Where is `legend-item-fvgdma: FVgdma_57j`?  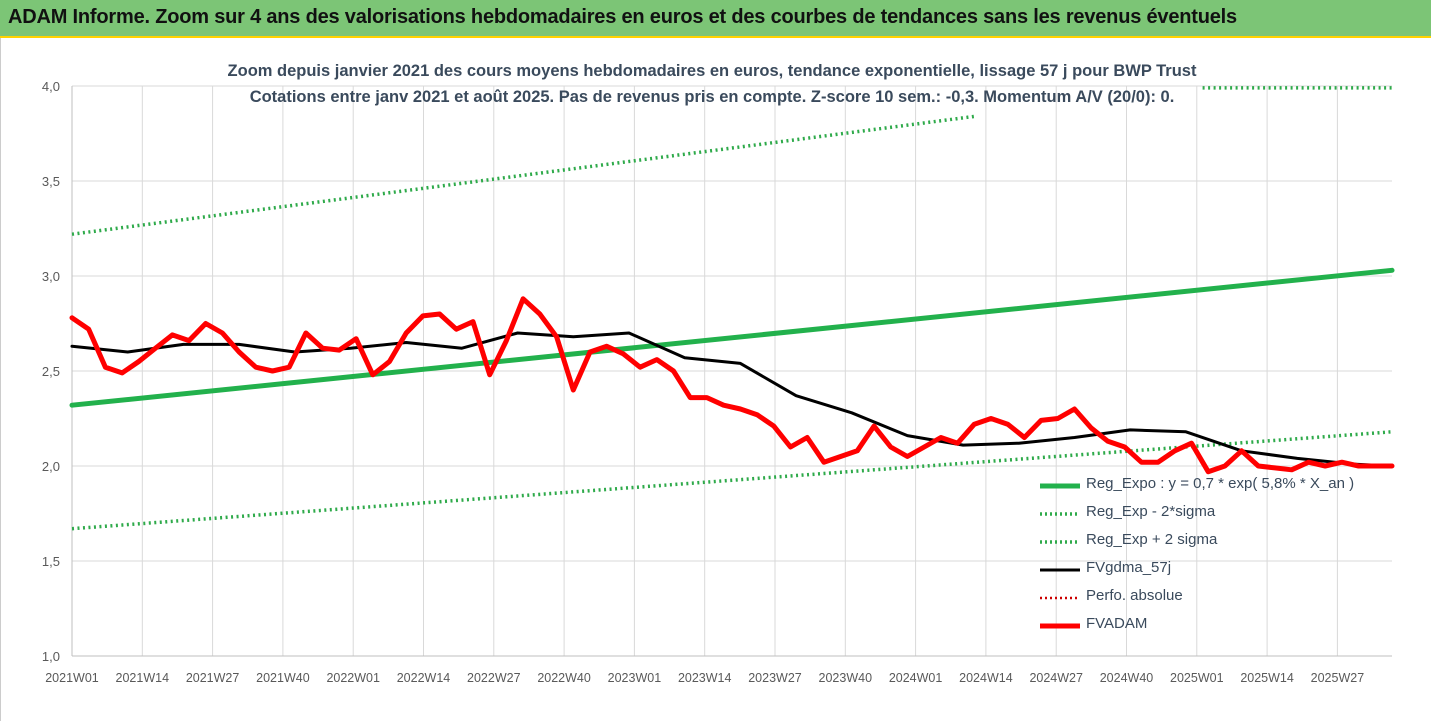
legend-item-fvgdma: FVgdma_57j is located at coordinates (1220, 570).